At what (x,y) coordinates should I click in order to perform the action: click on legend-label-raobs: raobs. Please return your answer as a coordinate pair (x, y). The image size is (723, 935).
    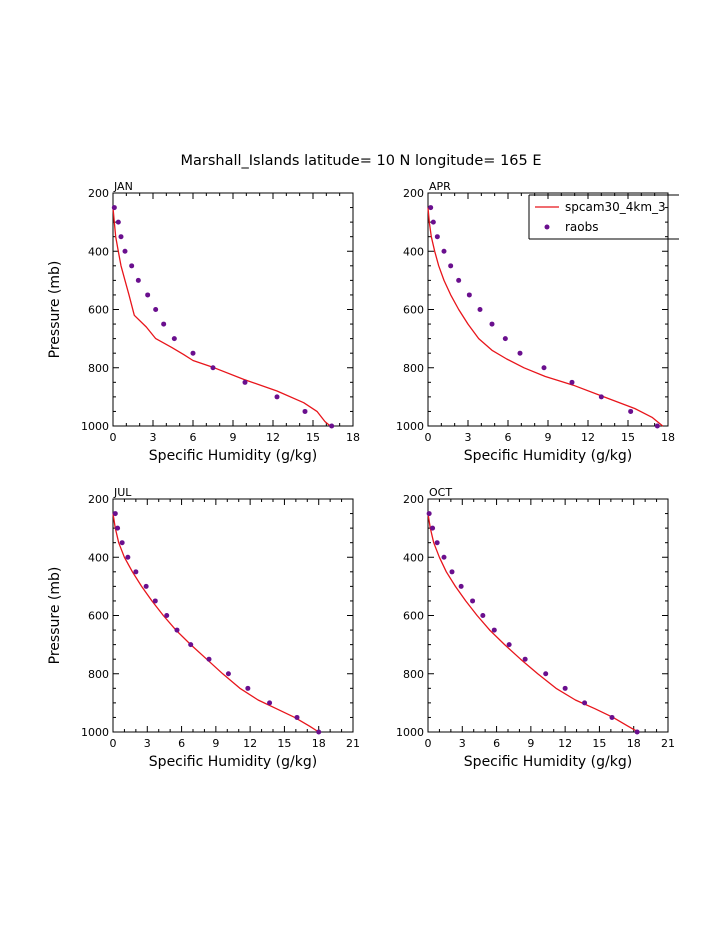
    Looking at the image, I should click on (582, 227).